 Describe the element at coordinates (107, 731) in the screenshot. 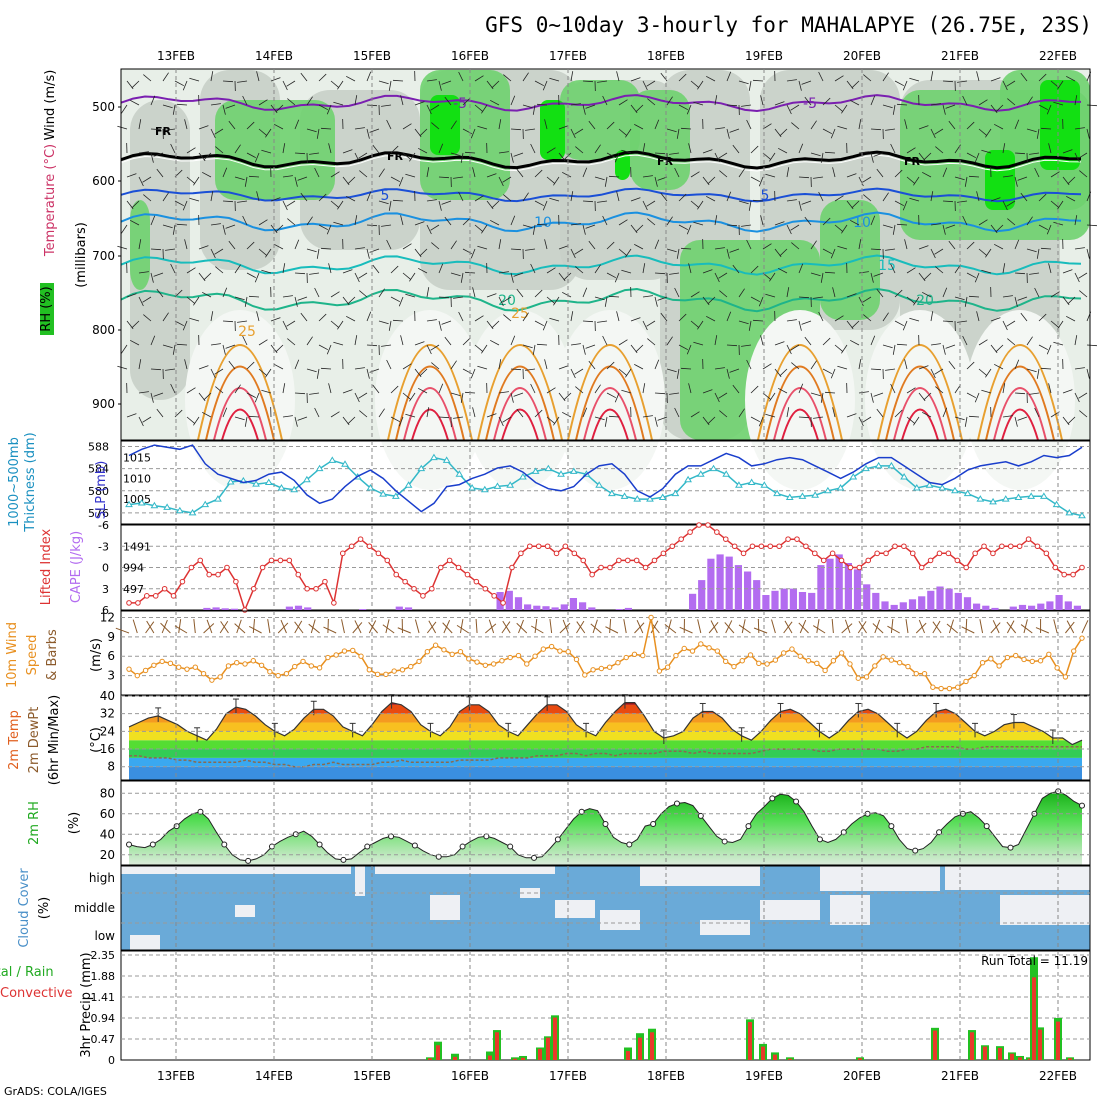

I see `temp-tick-label: 24` at that location.